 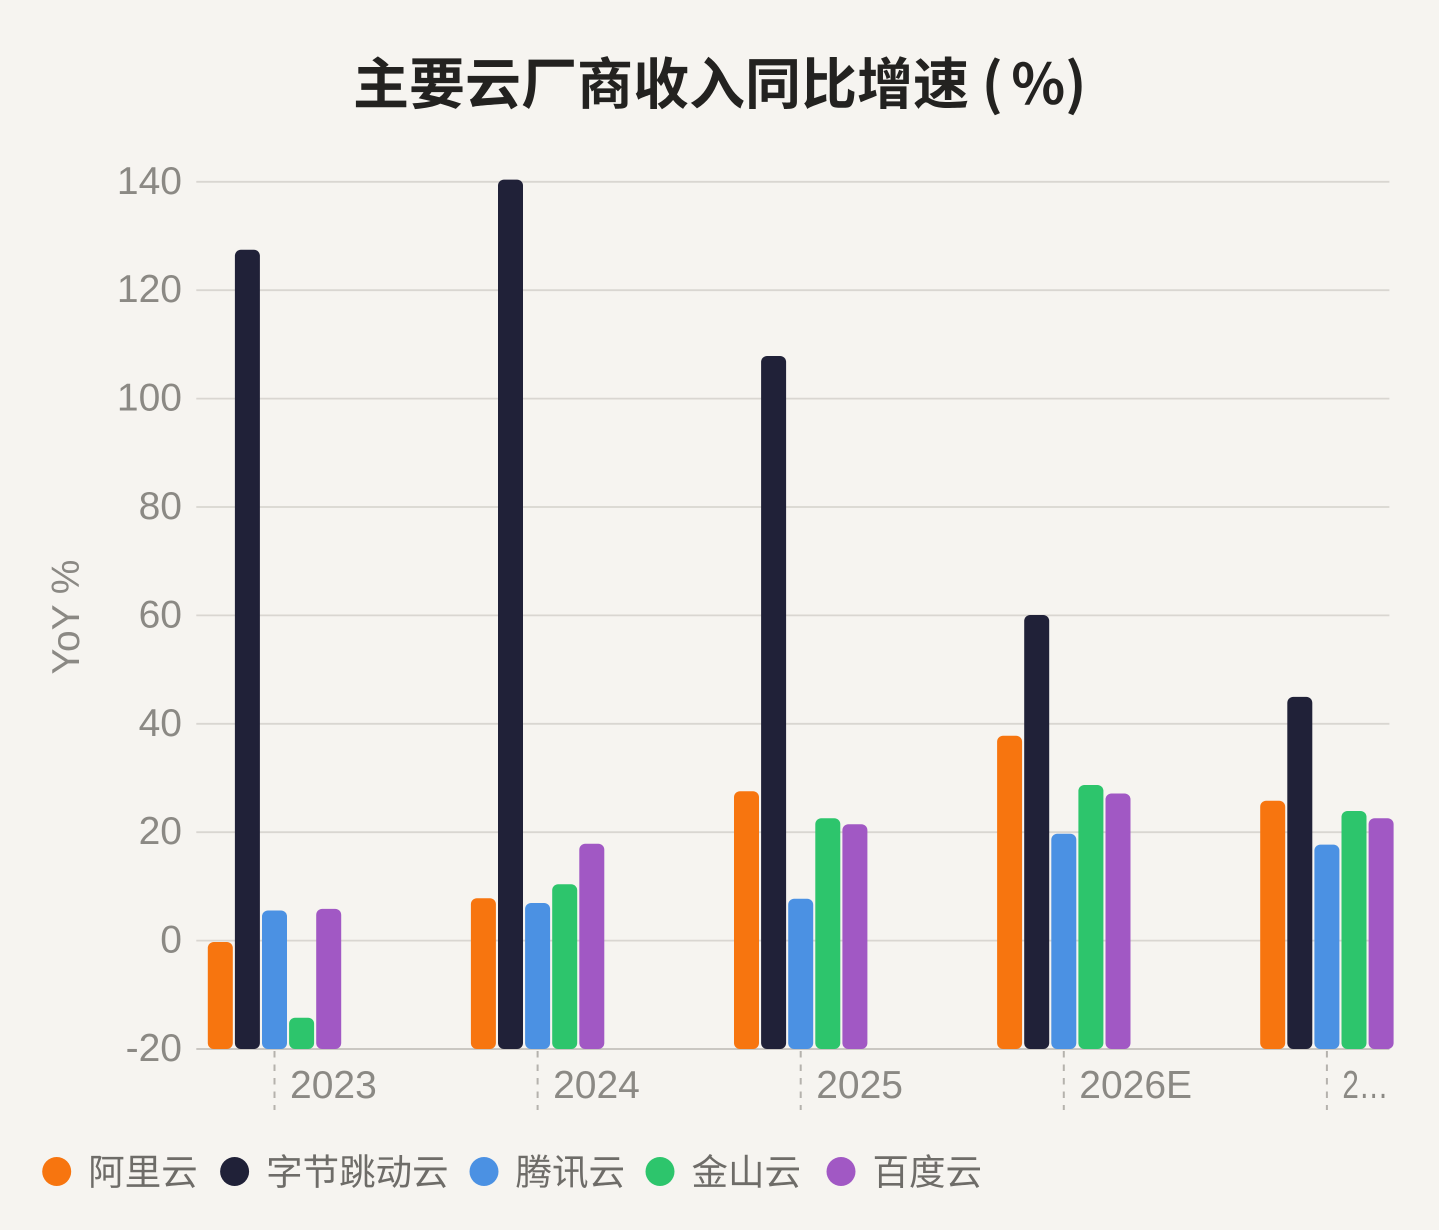 What do you see at coordinates (333, 1085) in the screenshot?
I see `svg-text: 2023` at bounding box center [333, 1085].